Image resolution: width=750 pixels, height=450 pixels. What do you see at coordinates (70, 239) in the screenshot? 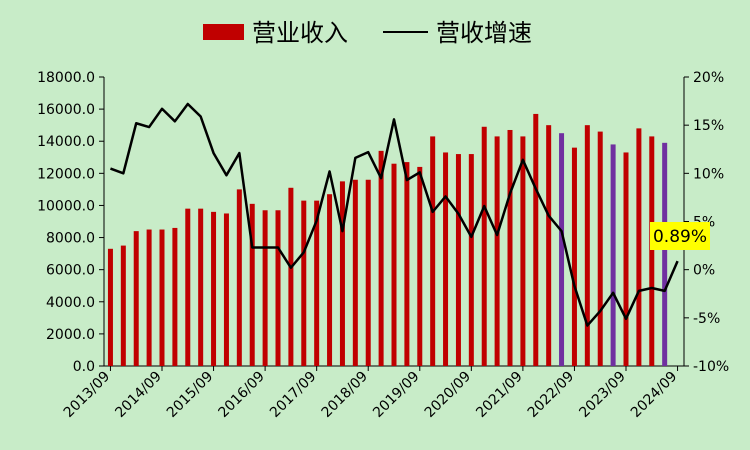
I see `left-tick-label: 8000.0` at bounding box center [70, 239].